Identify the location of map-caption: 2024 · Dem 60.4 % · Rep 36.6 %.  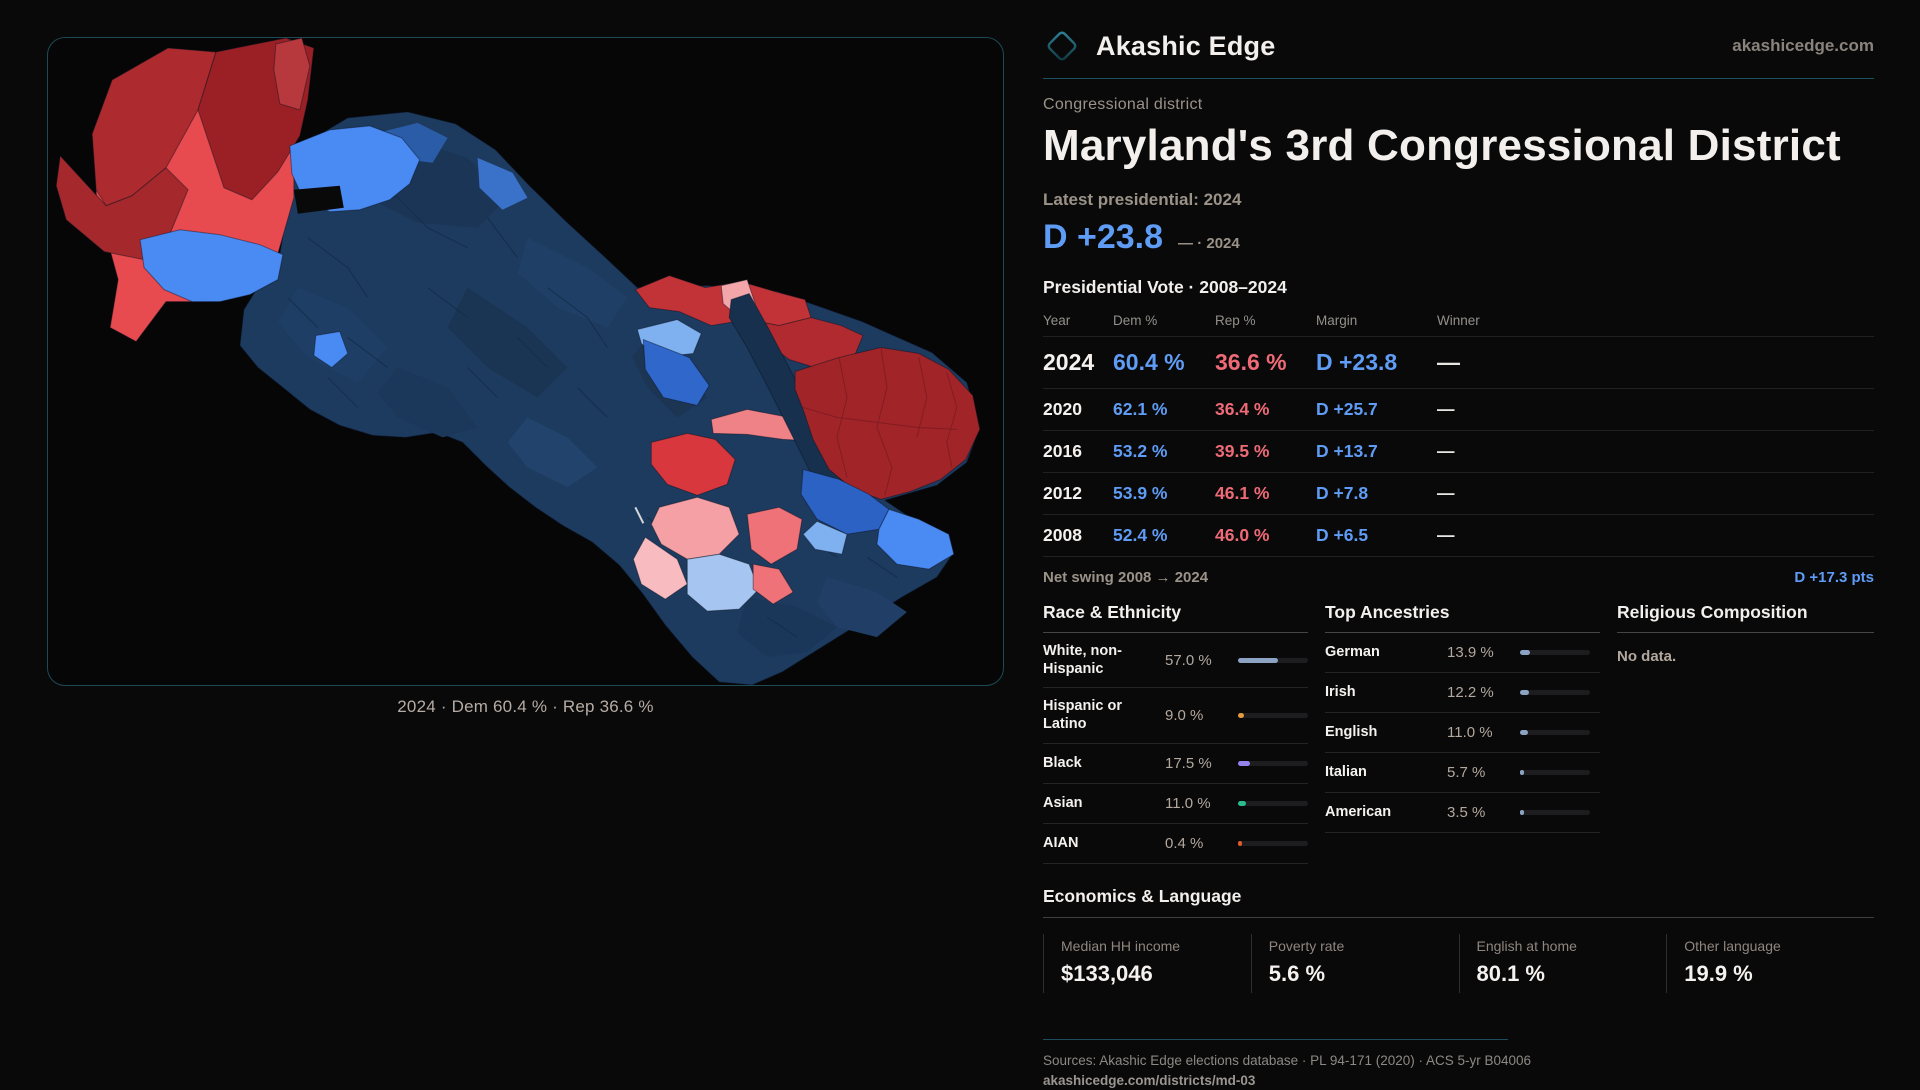
(525, 706).